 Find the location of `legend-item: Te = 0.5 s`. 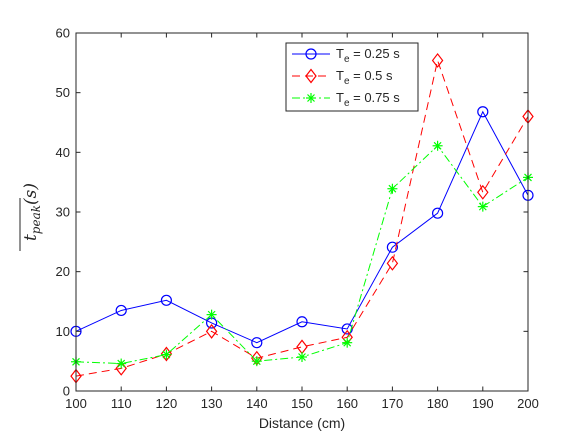

legend-item: Te = 0.5 s is located at coordinates (342, 77).